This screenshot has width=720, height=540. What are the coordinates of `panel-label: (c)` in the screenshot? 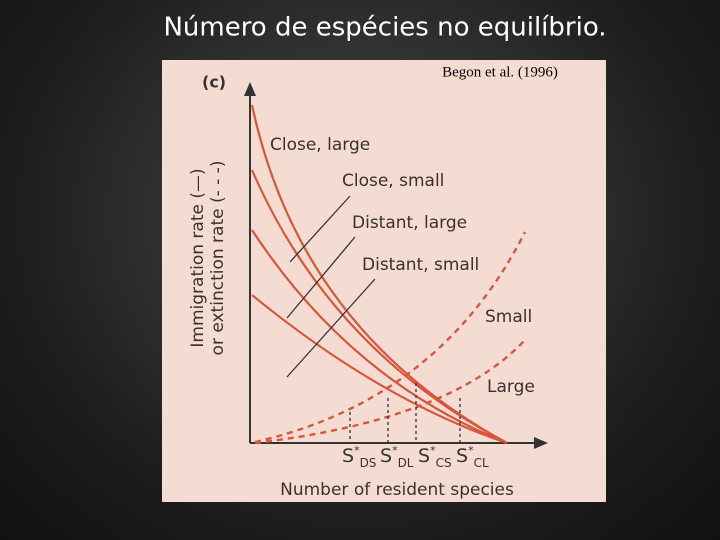 It's located at (214, 82).